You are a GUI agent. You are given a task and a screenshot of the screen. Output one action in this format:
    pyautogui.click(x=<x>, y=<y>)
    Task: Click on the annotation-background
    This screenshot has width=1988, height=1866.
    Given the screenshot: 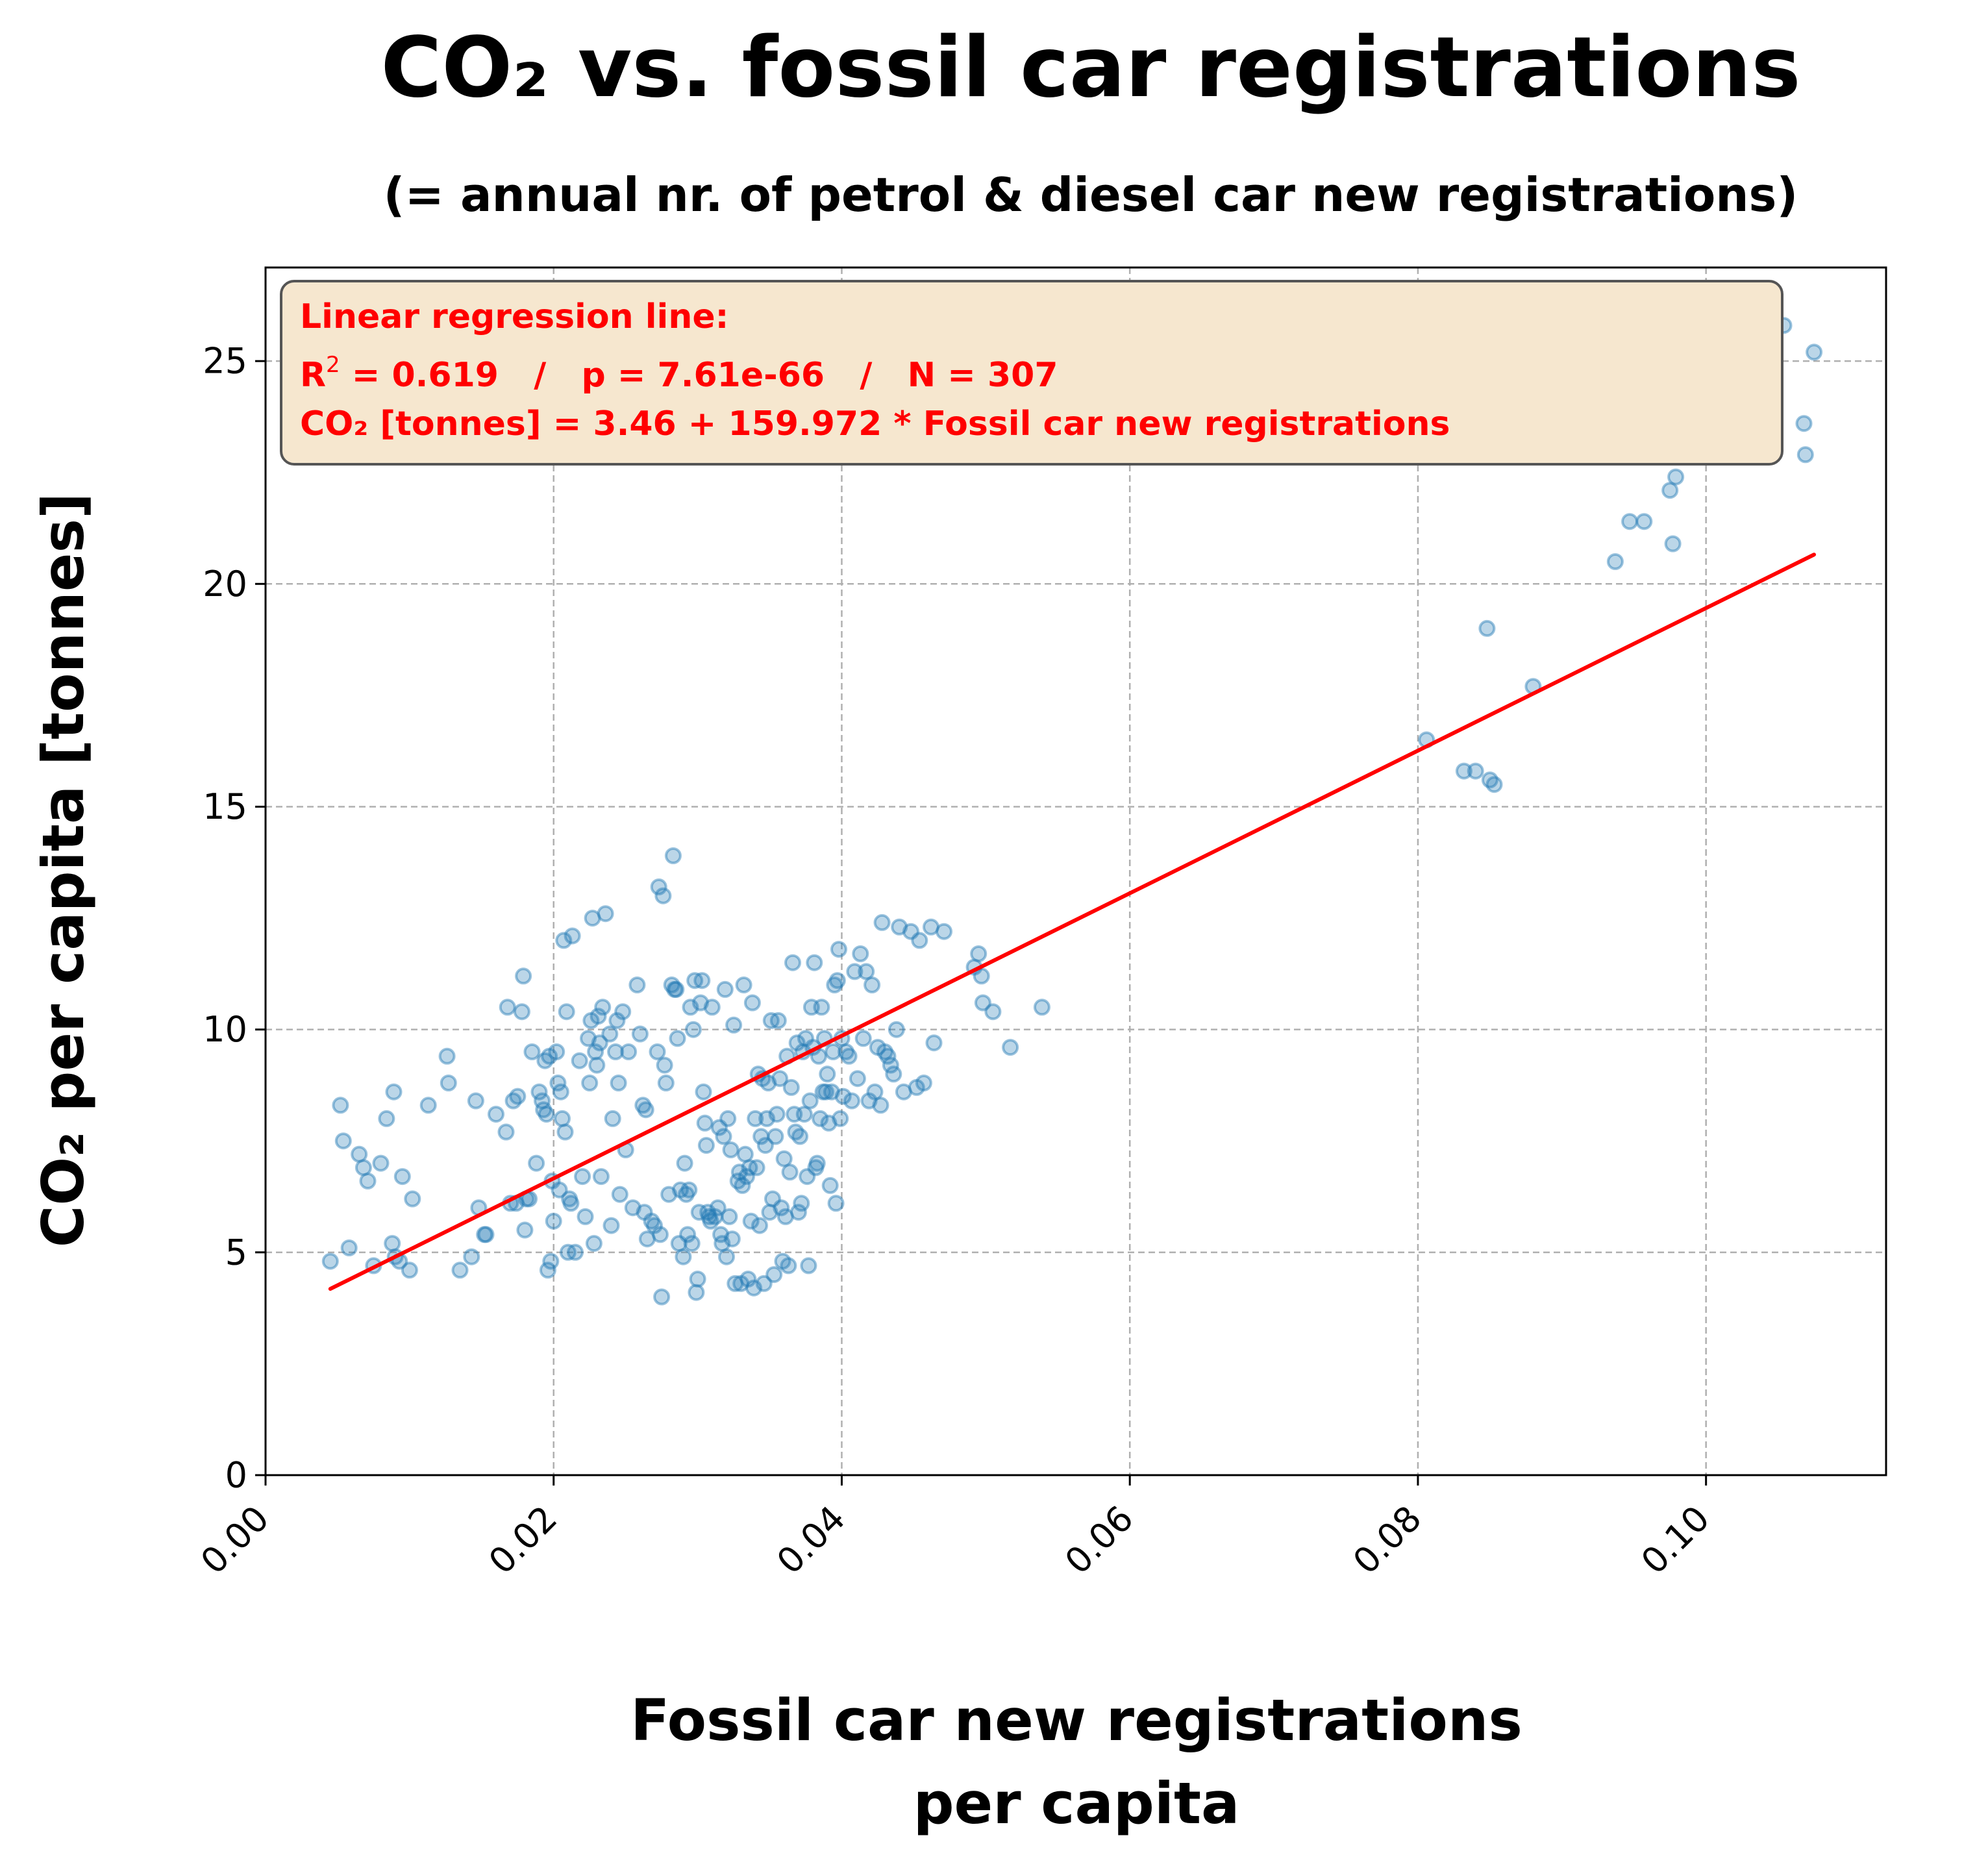 What is the action you would take?
    pyautogui.click(x=1031, y=373)
    